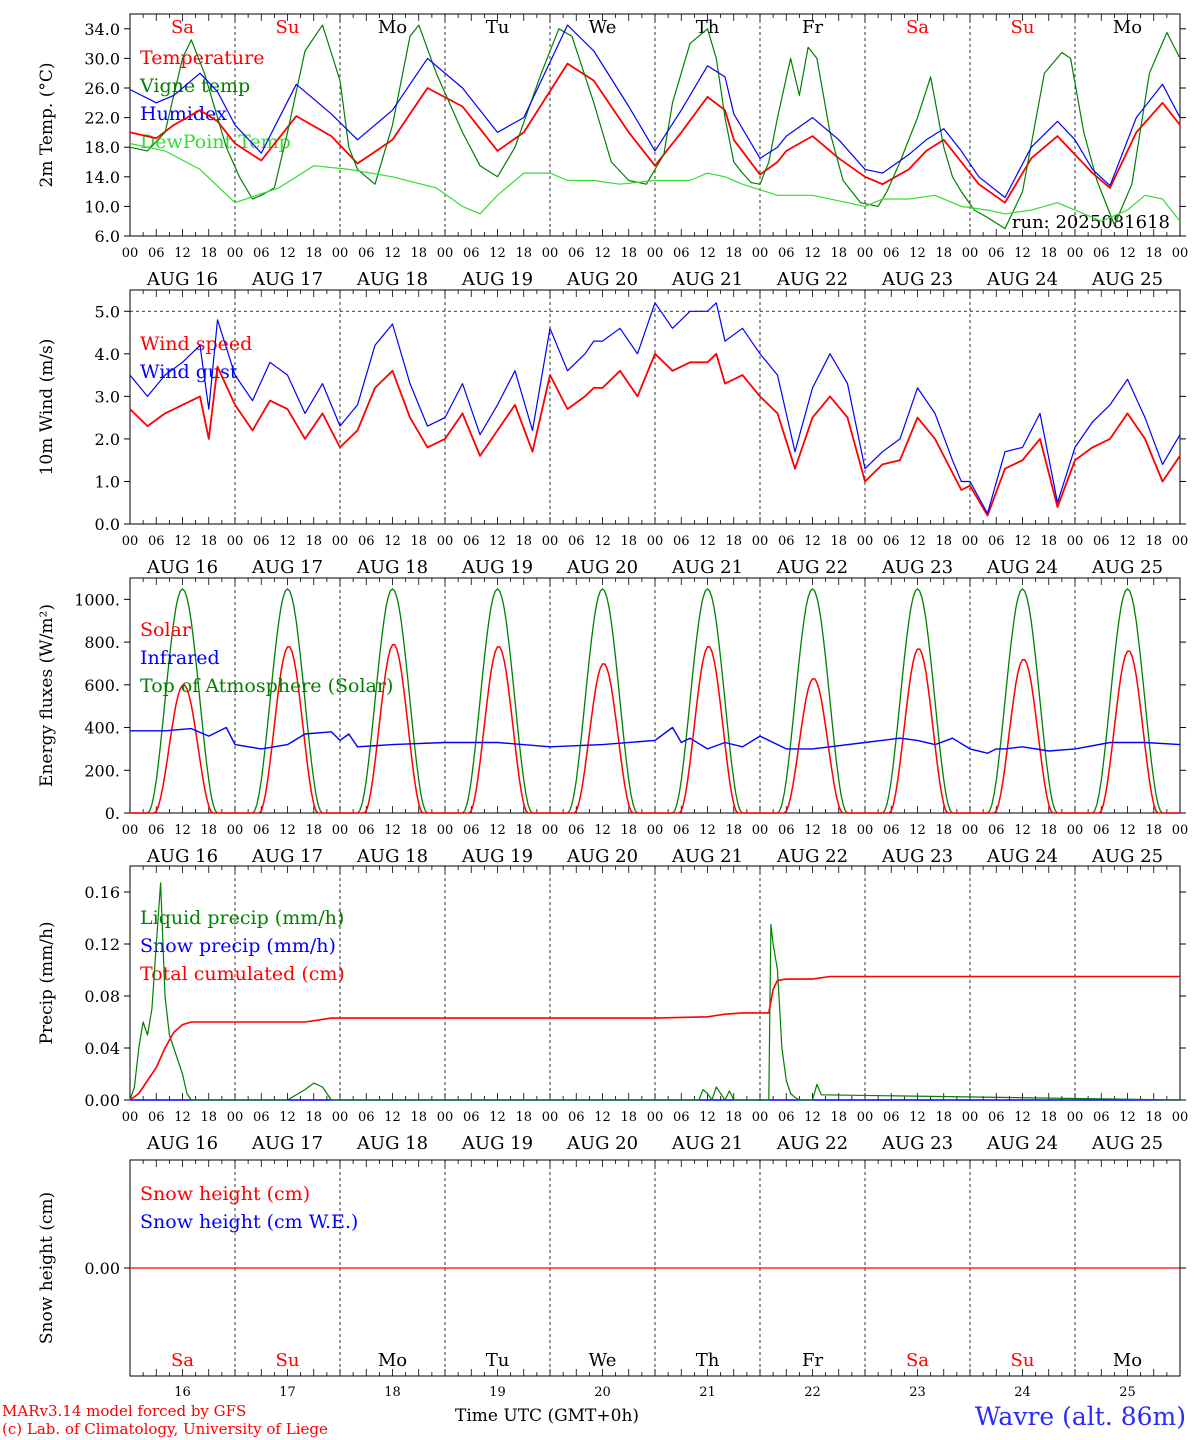 This screenshot has height=1440, width=1194. What do you see at coordinates (166, 630) in the screenshot?
I see `legend-entry: Solar` at bounding box center [166, 630].